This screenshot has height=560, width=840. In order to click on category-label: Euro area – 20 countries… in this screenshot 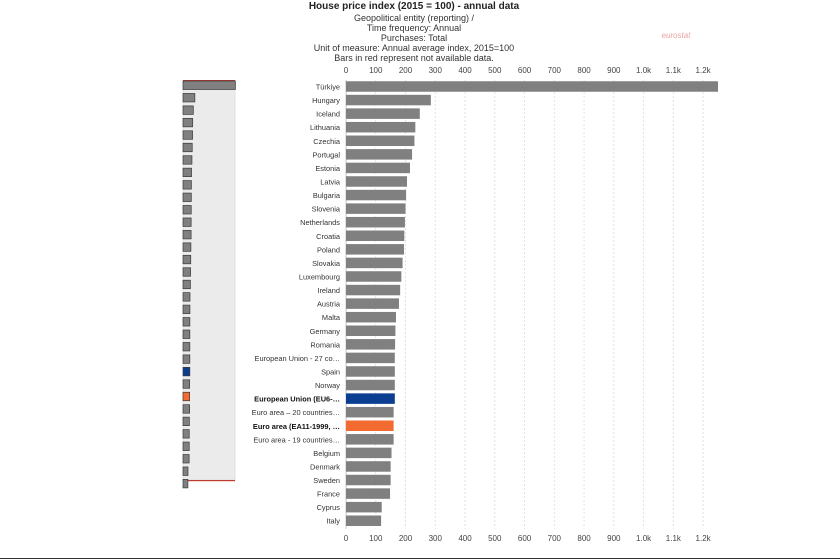, I will do `click(296, 412)`.